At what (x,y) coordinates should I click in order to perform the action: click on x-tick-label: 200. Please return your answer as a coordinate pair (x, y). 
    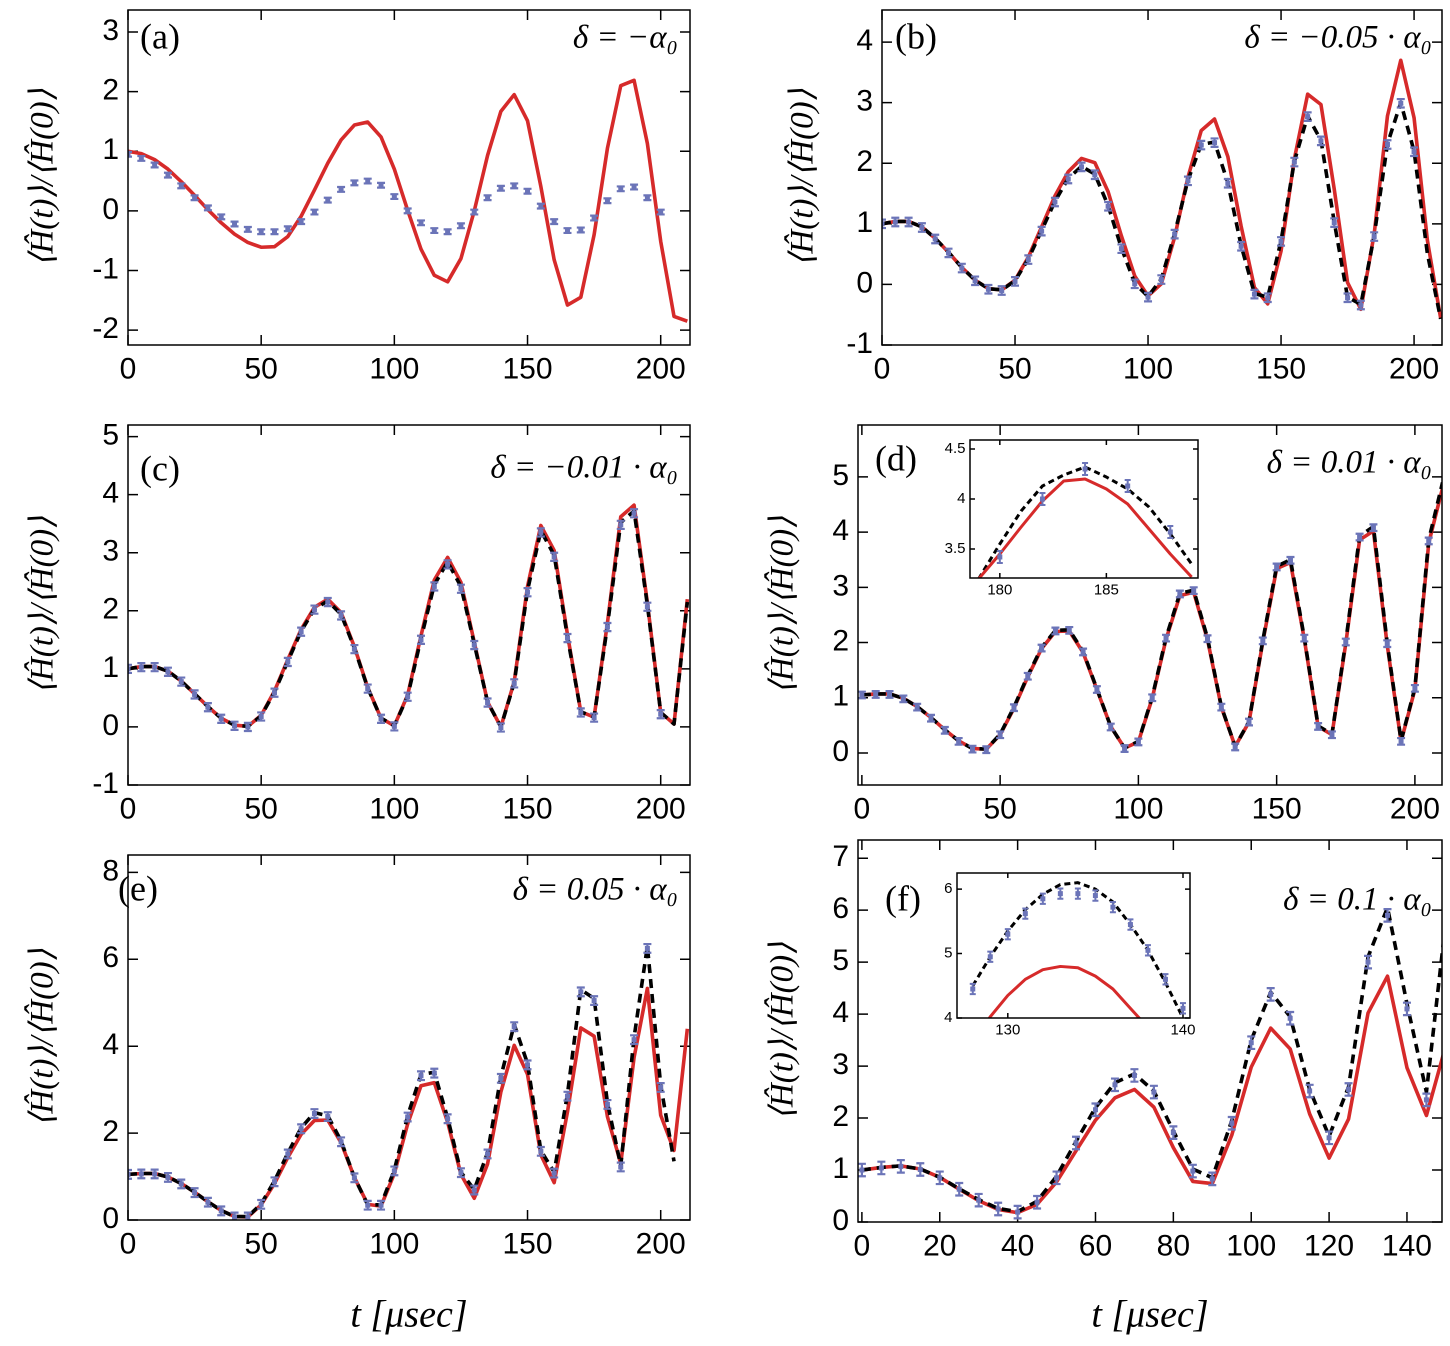
    Looking at the image, I should click on (661, 1243).